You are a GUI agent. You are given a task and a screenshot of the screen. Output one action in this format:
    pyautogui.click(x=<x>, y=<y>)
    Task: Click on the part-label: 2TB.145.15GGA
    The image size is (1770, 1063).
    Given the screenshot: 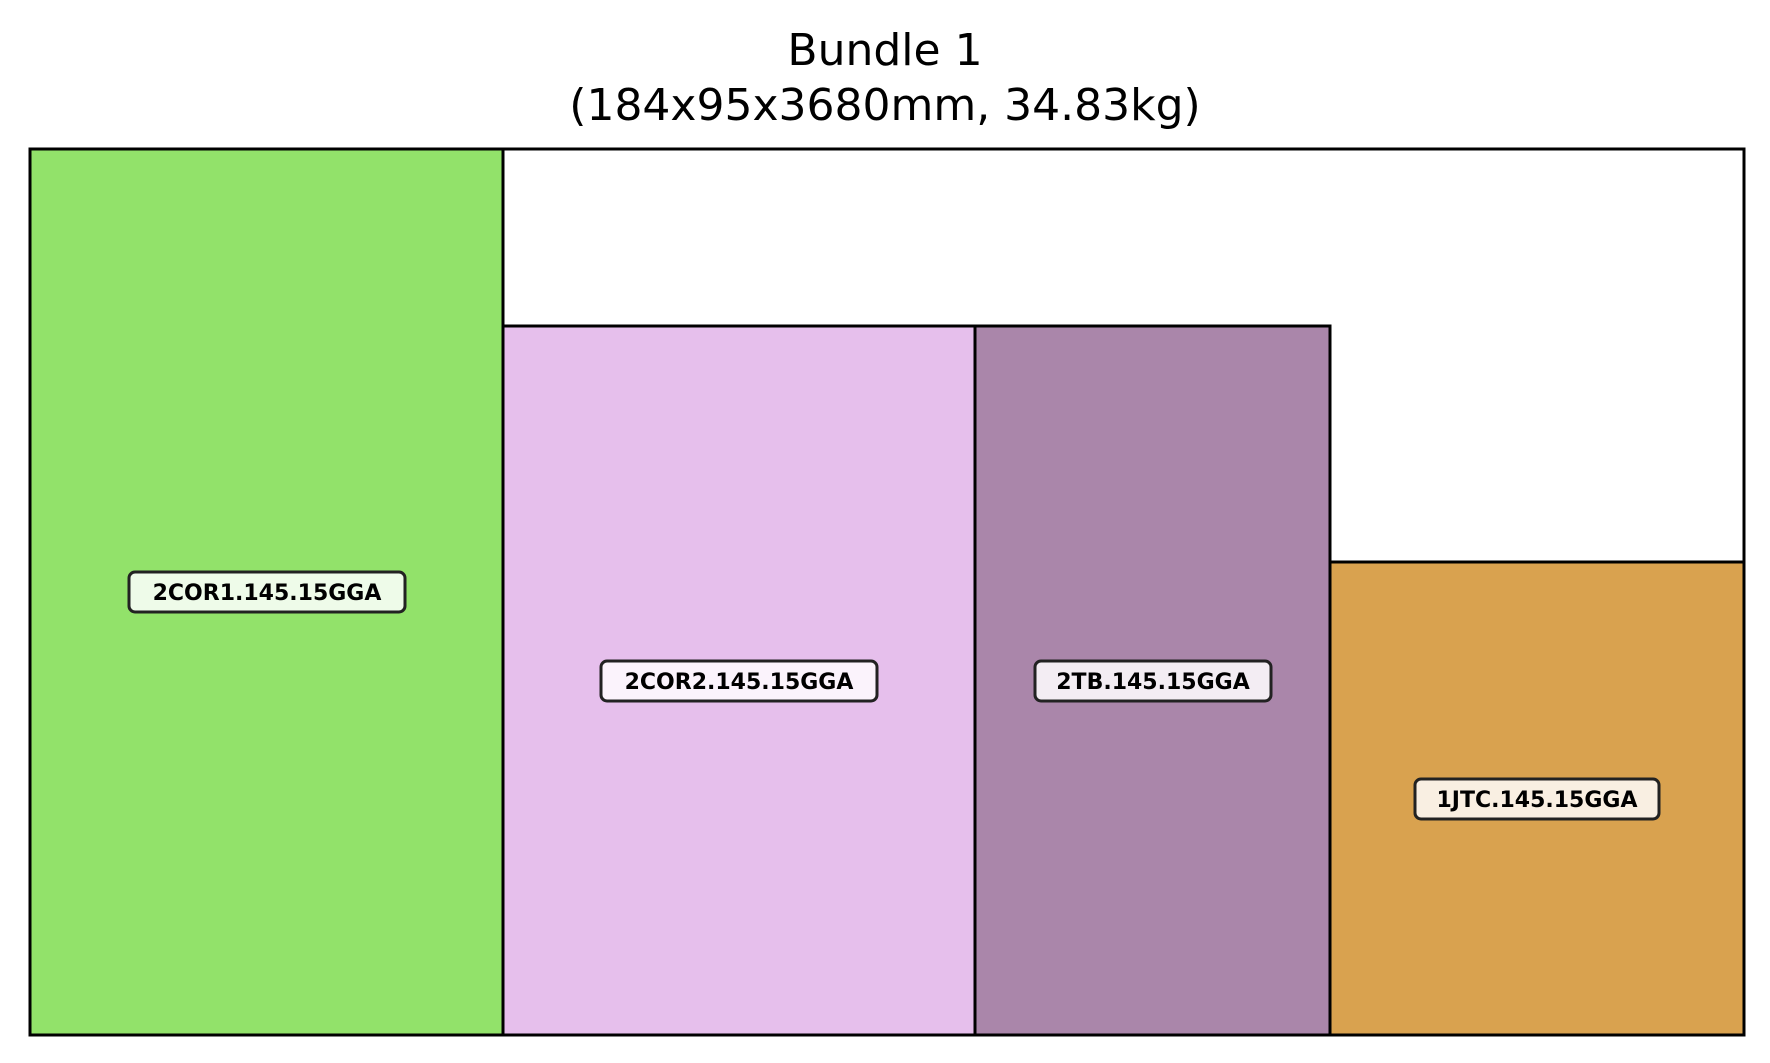 What is the action you would take?
    pyautogui.click(x=1152, y=682)
    